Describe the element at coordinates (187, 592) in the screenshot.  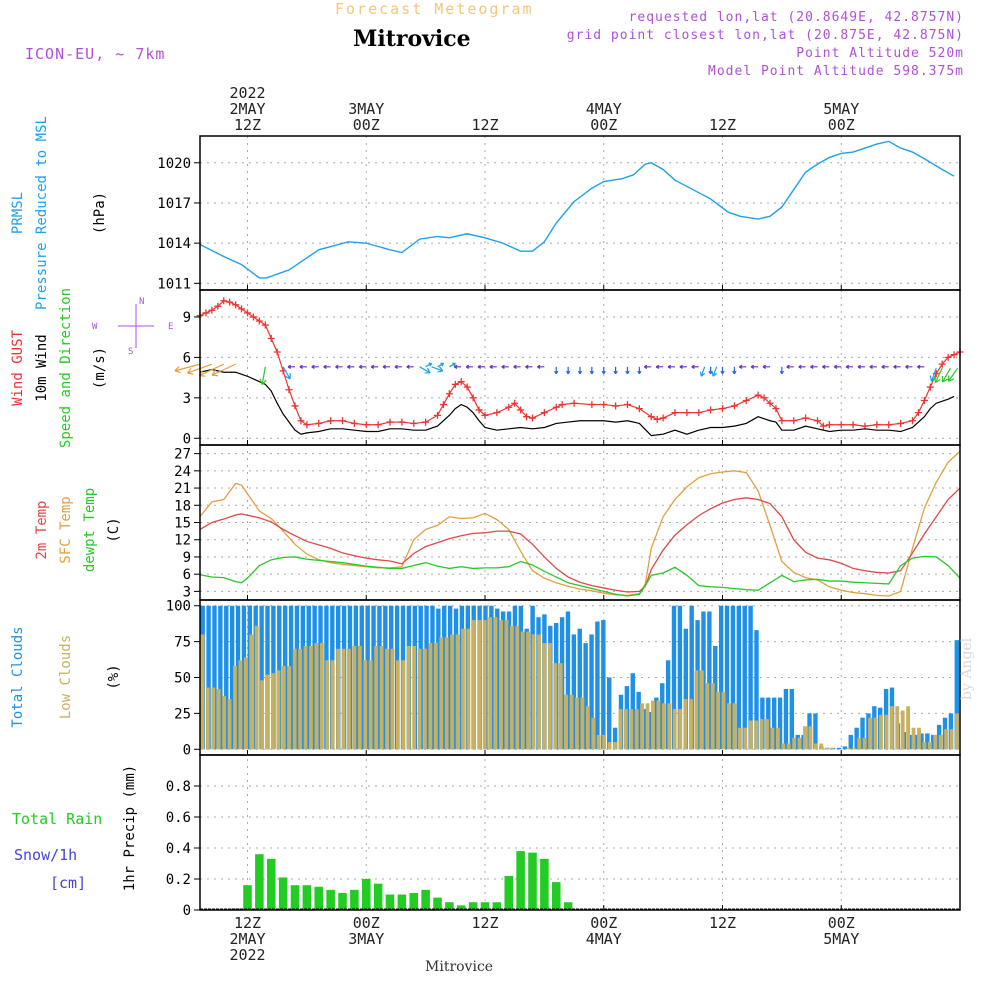
I see `y-tick-label: 3` at that location.